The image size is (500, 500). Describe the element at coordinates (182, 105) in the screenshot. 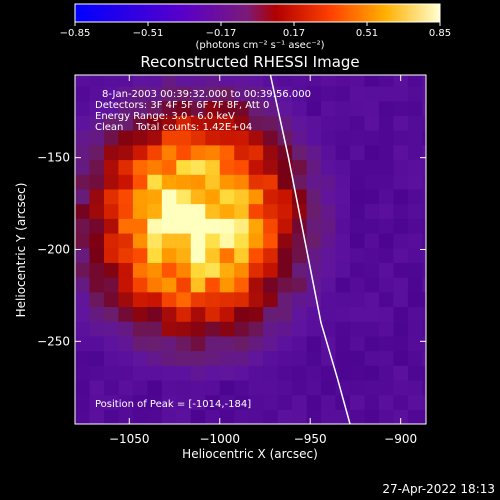

I see `annotation-line: Detectors: 3F 4F 5F 6F 7F 8F, Att 0` at that location.